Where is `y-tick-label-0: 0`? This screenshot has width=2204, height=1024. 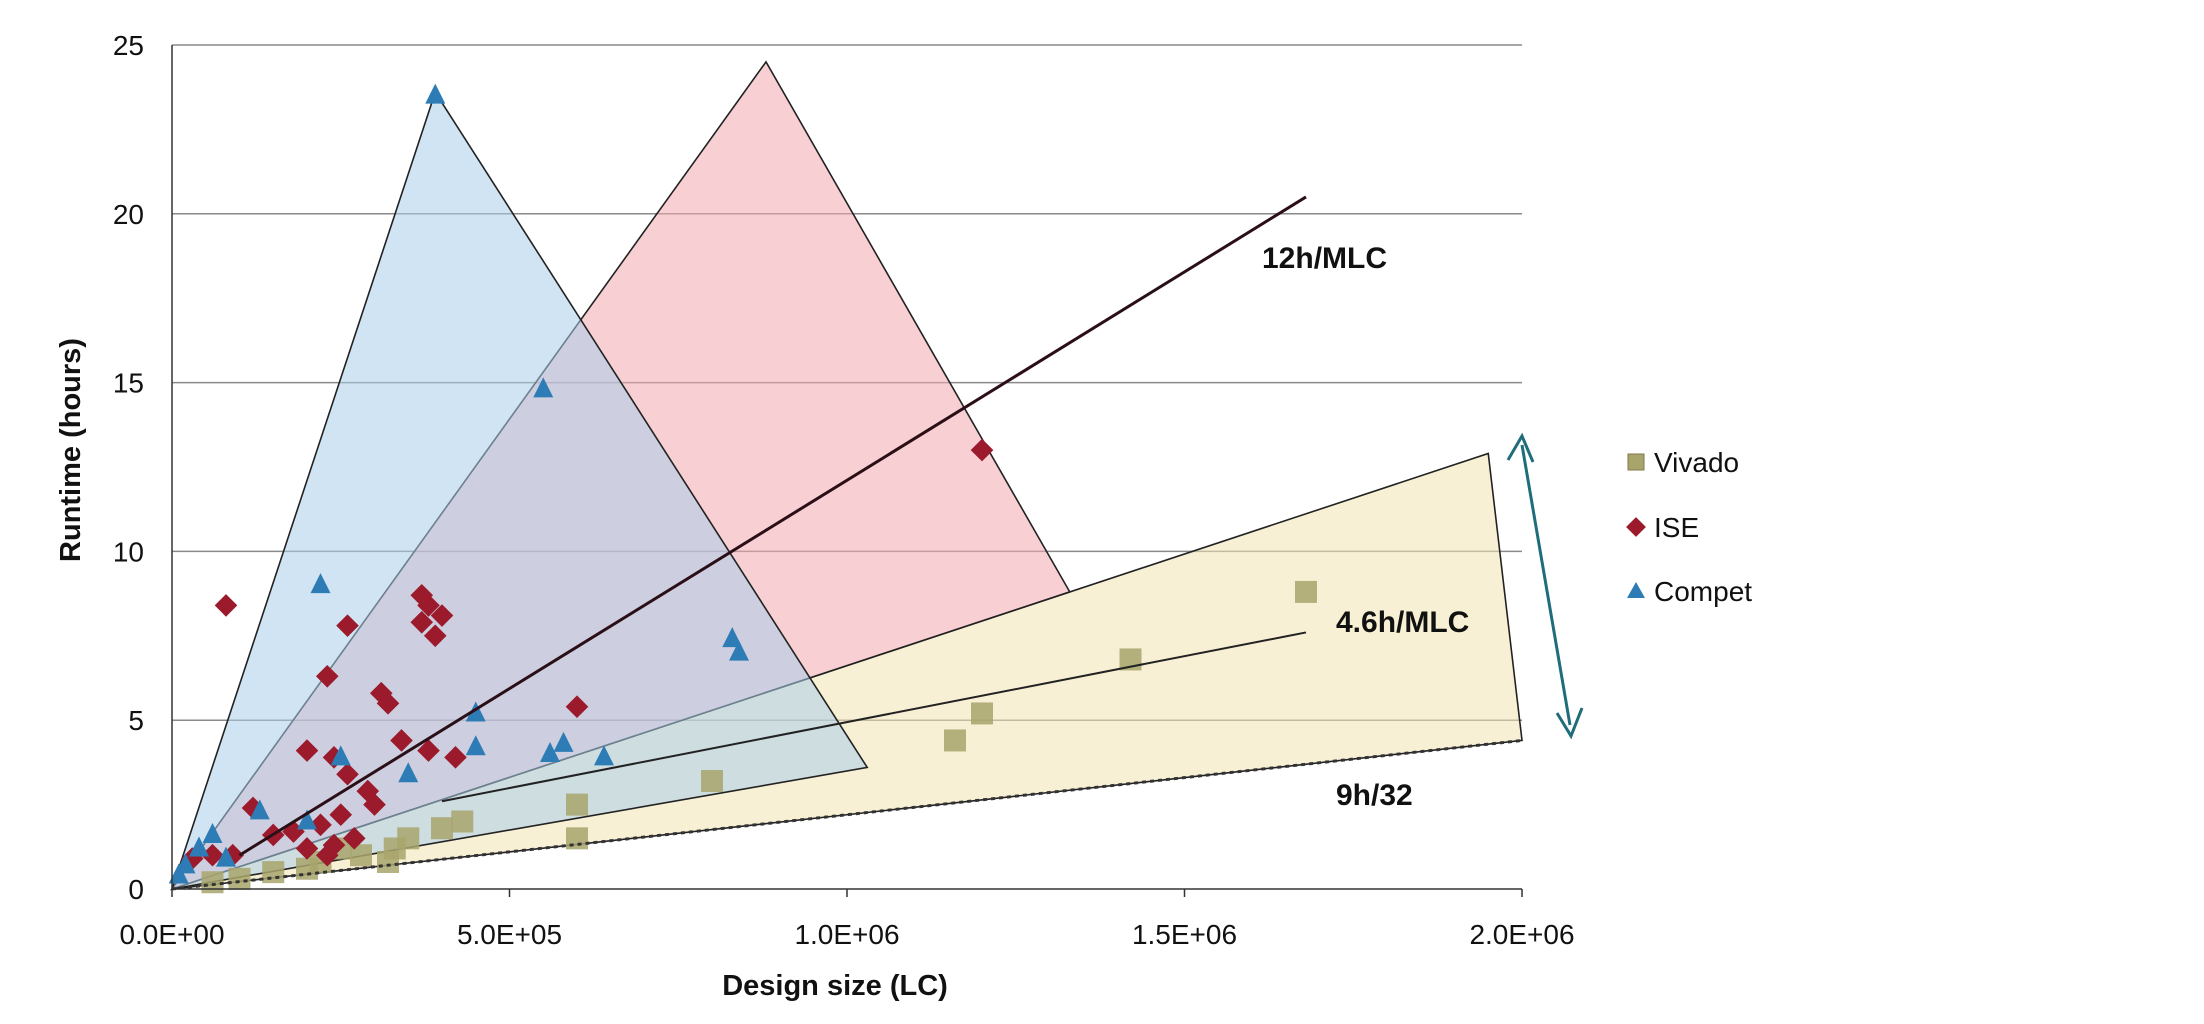
y-tick-label-0: 0 is located at coordinates (136, 889).